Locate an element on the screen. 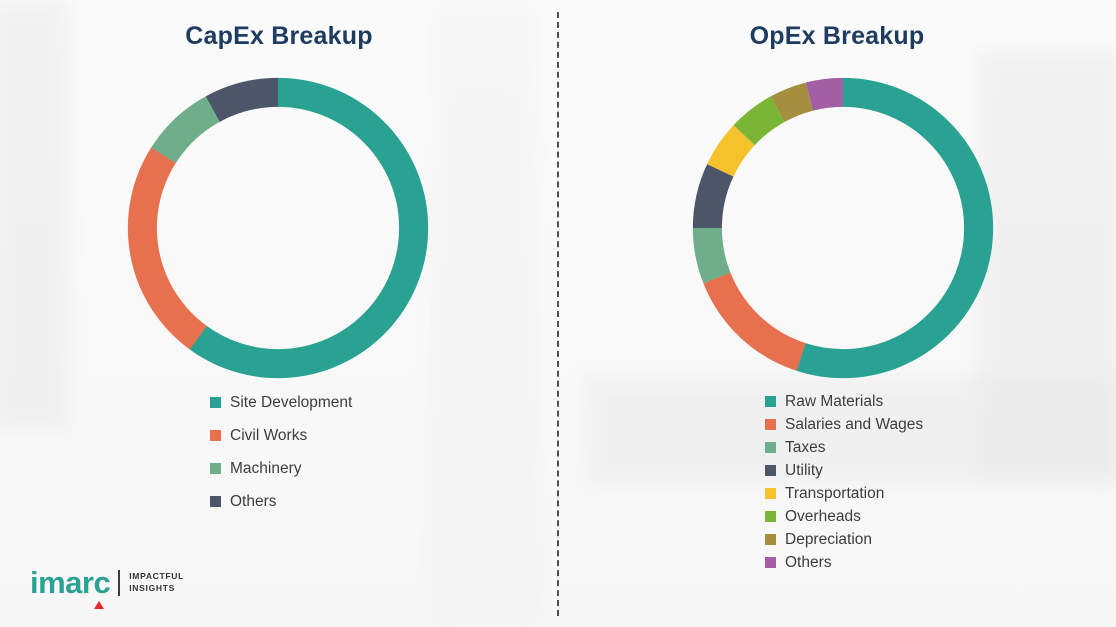 The image size is (1116, 627). legend-item: Transportation is located at coordinates (844, 493).